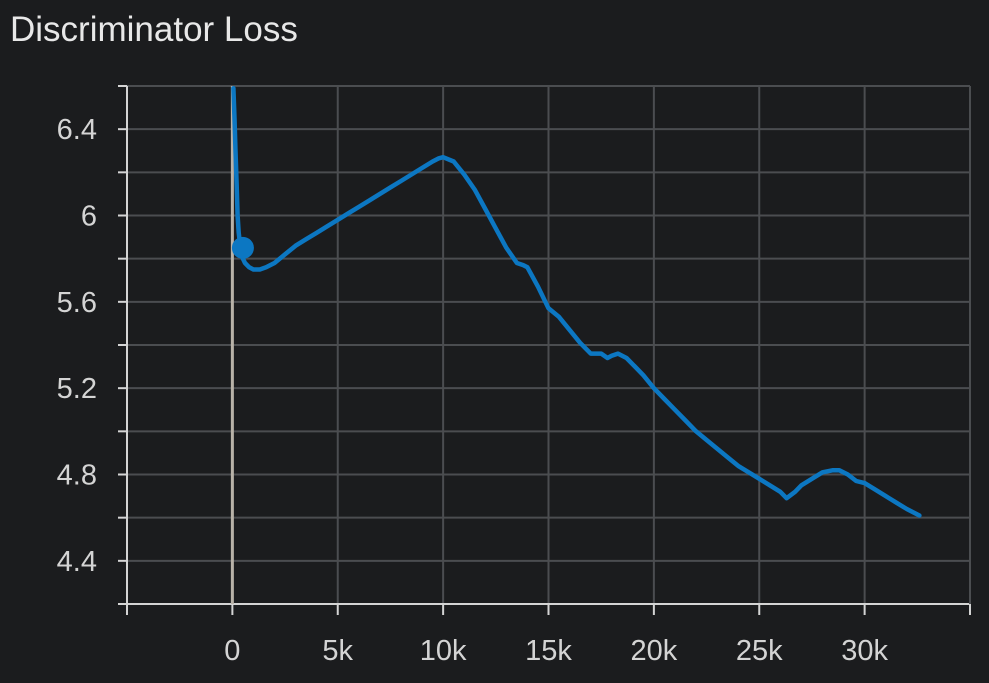  Describe the element at coordinates (232, 651) in the screenshot. I see `x-tick-label: 0` at that location.